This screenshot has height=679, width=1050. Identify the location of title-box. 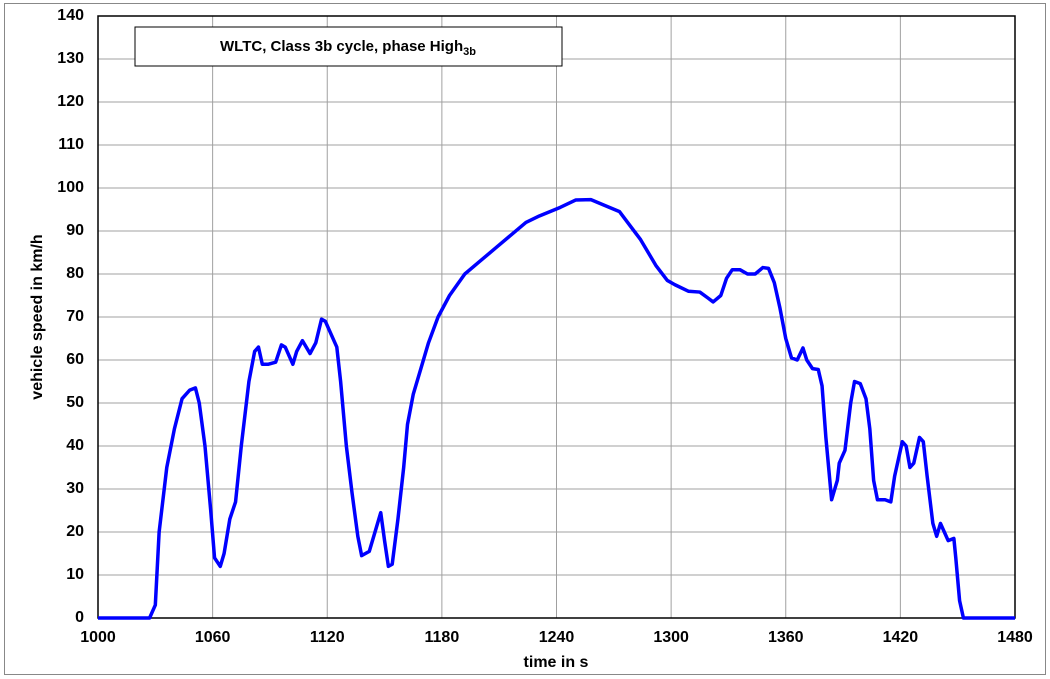
(348, 46).